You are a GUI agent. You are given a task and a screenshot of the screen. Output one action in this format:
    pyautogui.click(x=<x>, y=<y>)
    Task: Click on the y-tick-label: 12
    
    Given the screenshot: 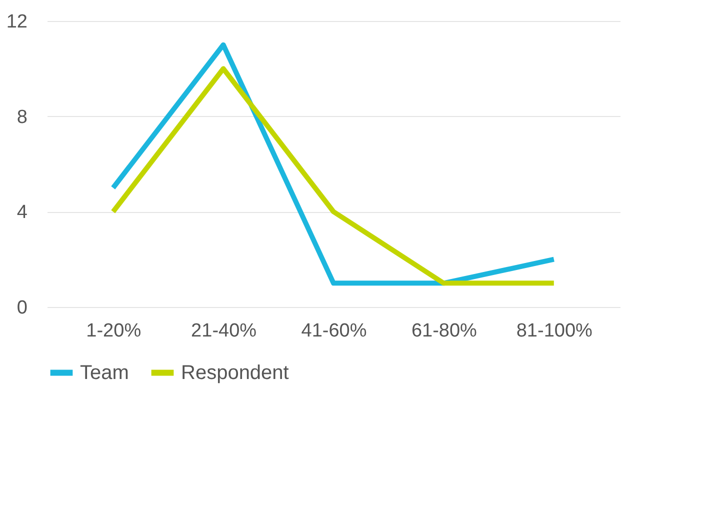 What is the action you would take?
    pyautogui.click(x=17, y=22)
    